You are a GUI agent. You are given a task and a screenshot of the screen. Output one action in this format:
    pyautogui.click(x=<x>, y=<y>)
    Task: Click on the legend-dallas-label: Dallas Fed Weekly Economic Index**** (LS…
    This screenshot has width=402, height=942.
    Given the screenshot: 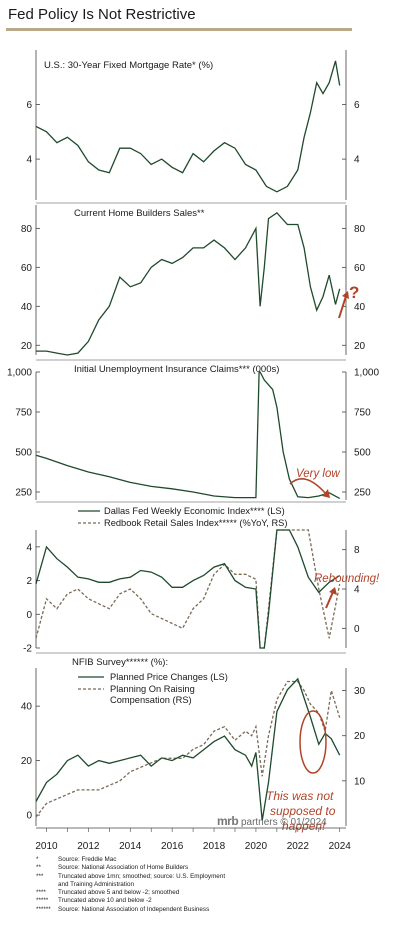 What is the action you would take?
    pyautogui.click(x=194, y=511)
    